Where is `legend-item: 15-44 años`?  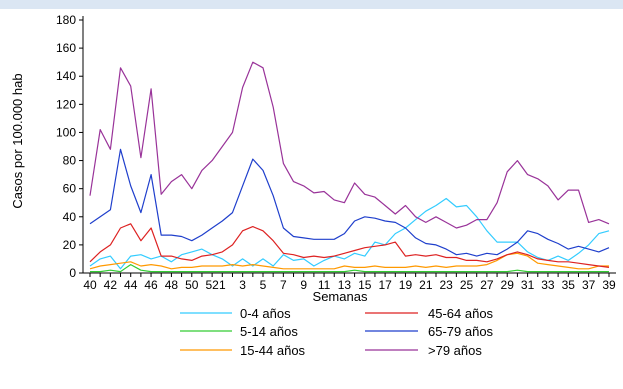
legend-item: 15-44 años is located at coordinates (243, 350).